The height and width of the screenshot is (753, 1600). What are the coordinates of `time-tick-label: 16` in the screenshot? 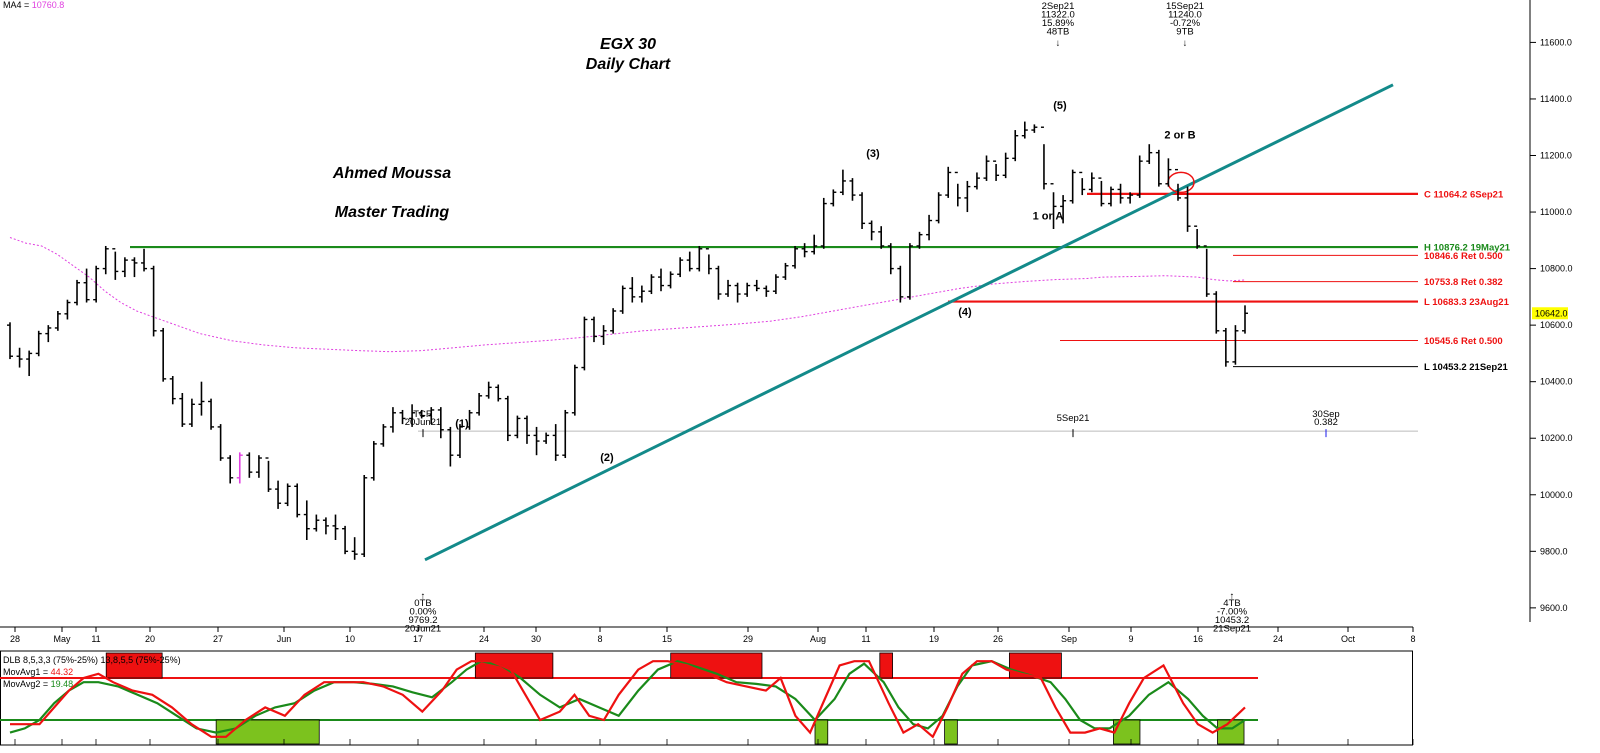 It's located at (1198, 639).